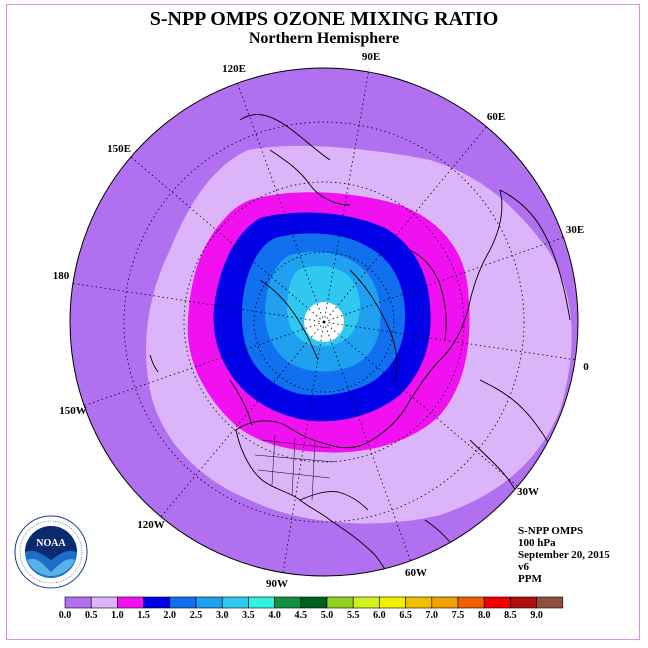 The height and width of the screenshot is (648, 648). Describe the element at coordinates (575, 230) in the screenshot. I see `lon-label-30e: 30E` at that location.